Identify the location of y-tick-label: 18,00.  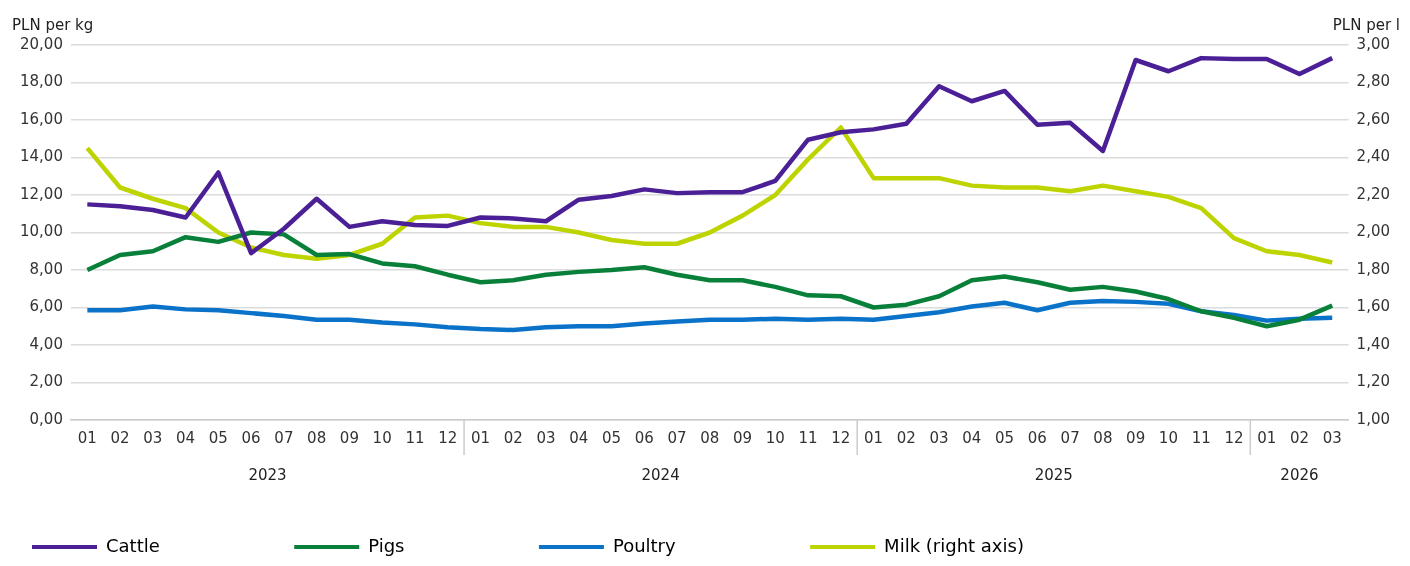
(41, 81).